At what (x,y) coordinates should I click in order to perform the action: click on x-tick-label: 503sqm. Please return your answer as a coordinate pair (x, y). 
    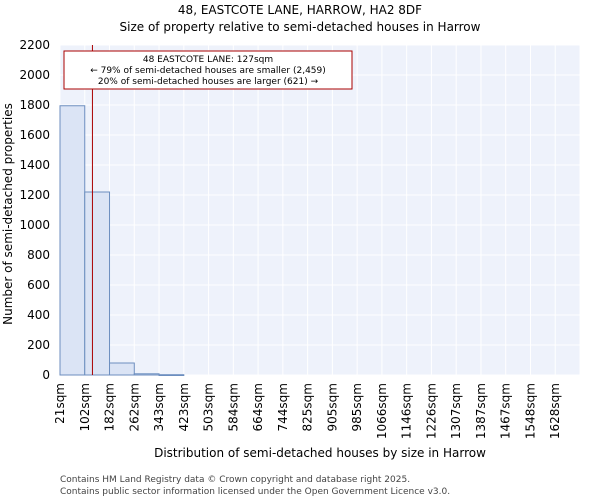
    Looking at the image, I should click on (209, 407).